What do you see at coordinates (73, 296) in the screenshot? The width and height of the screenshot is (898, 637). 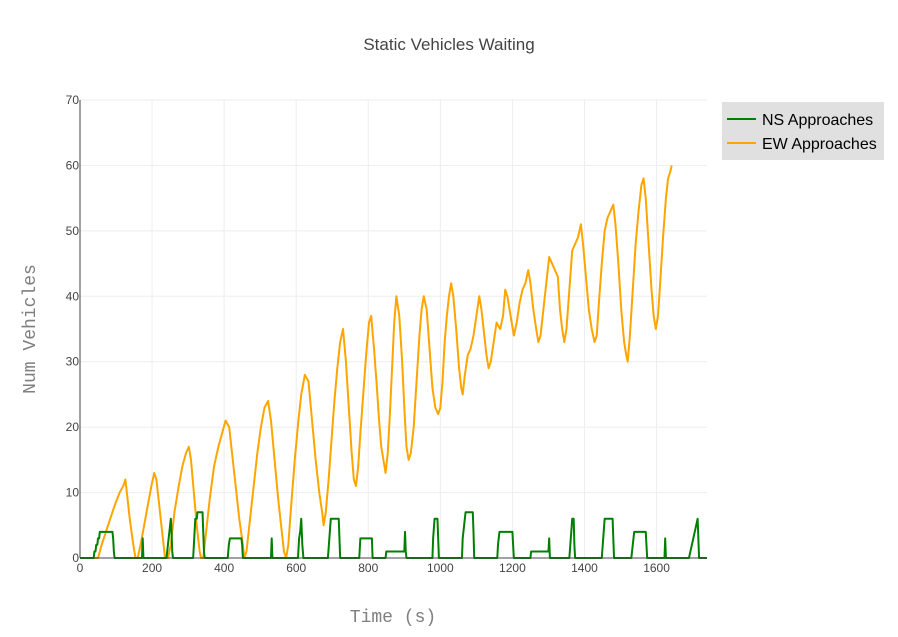 I see `y-tick-label: 40` at bounding box center [73, 296].